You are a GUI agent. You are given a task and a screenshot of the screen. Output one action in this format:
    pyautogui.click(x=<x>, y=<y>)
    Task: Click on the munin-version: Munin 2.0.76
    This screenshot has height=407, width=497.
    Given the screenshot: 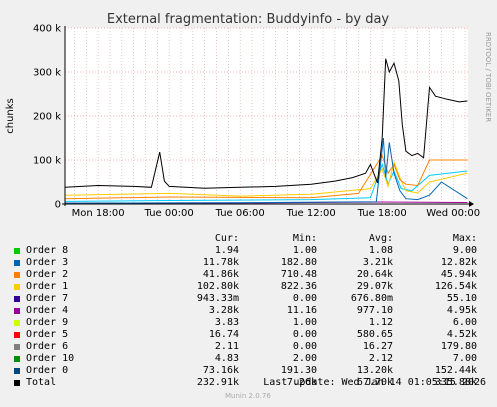 What is the action you would take?
    pyautogui.click(x=248, y=396)
    